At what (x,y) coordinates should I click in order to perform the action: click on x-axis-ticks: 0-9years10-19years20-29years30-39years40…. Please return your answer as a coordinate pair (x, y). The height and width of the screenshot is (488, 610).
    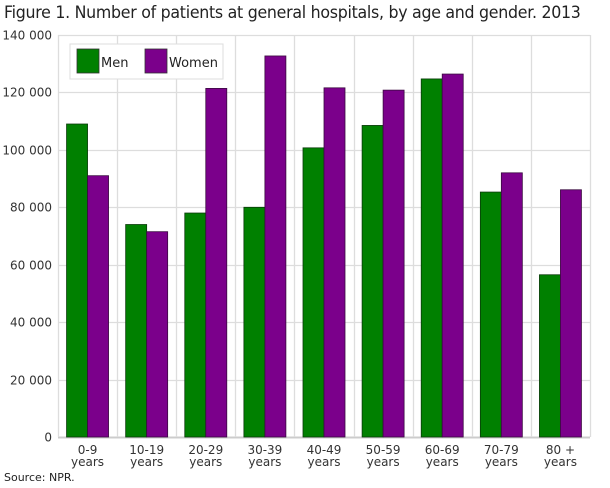
    Looking at the image, I should click on (324, 456).